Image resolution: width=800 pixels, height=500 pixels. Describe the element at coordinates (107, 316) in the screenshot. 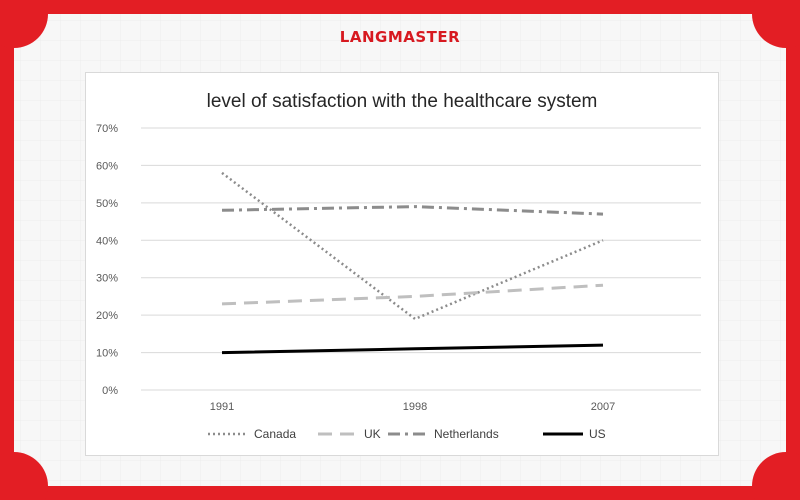

I see `y-tick-label: 20%` at that location.